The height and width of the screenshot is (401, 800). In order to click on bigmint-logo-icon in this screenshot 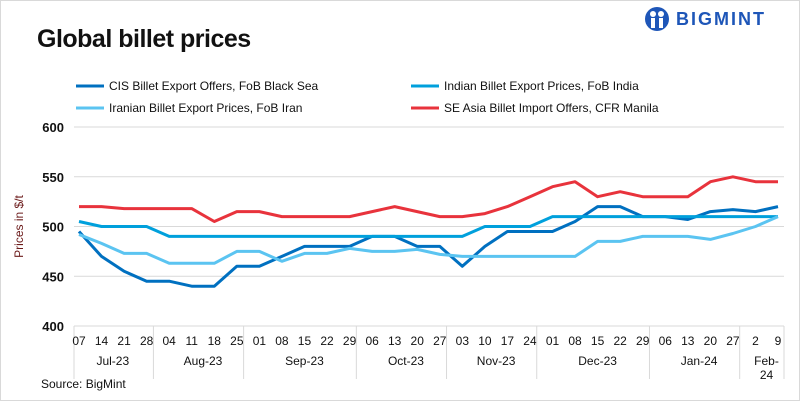, I will do `click(657, 19)`.